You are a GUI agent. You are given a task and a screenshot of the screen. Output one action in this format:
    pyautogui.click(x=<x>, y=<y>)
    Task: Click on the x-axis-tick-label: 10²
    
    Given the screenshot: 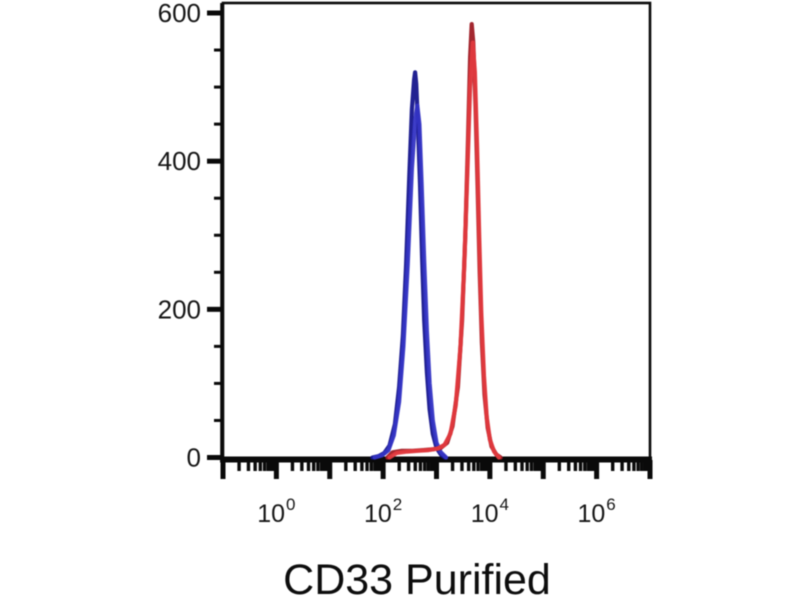 What is the action you would take?
    pyautogui.click(x=383, y=511)
    